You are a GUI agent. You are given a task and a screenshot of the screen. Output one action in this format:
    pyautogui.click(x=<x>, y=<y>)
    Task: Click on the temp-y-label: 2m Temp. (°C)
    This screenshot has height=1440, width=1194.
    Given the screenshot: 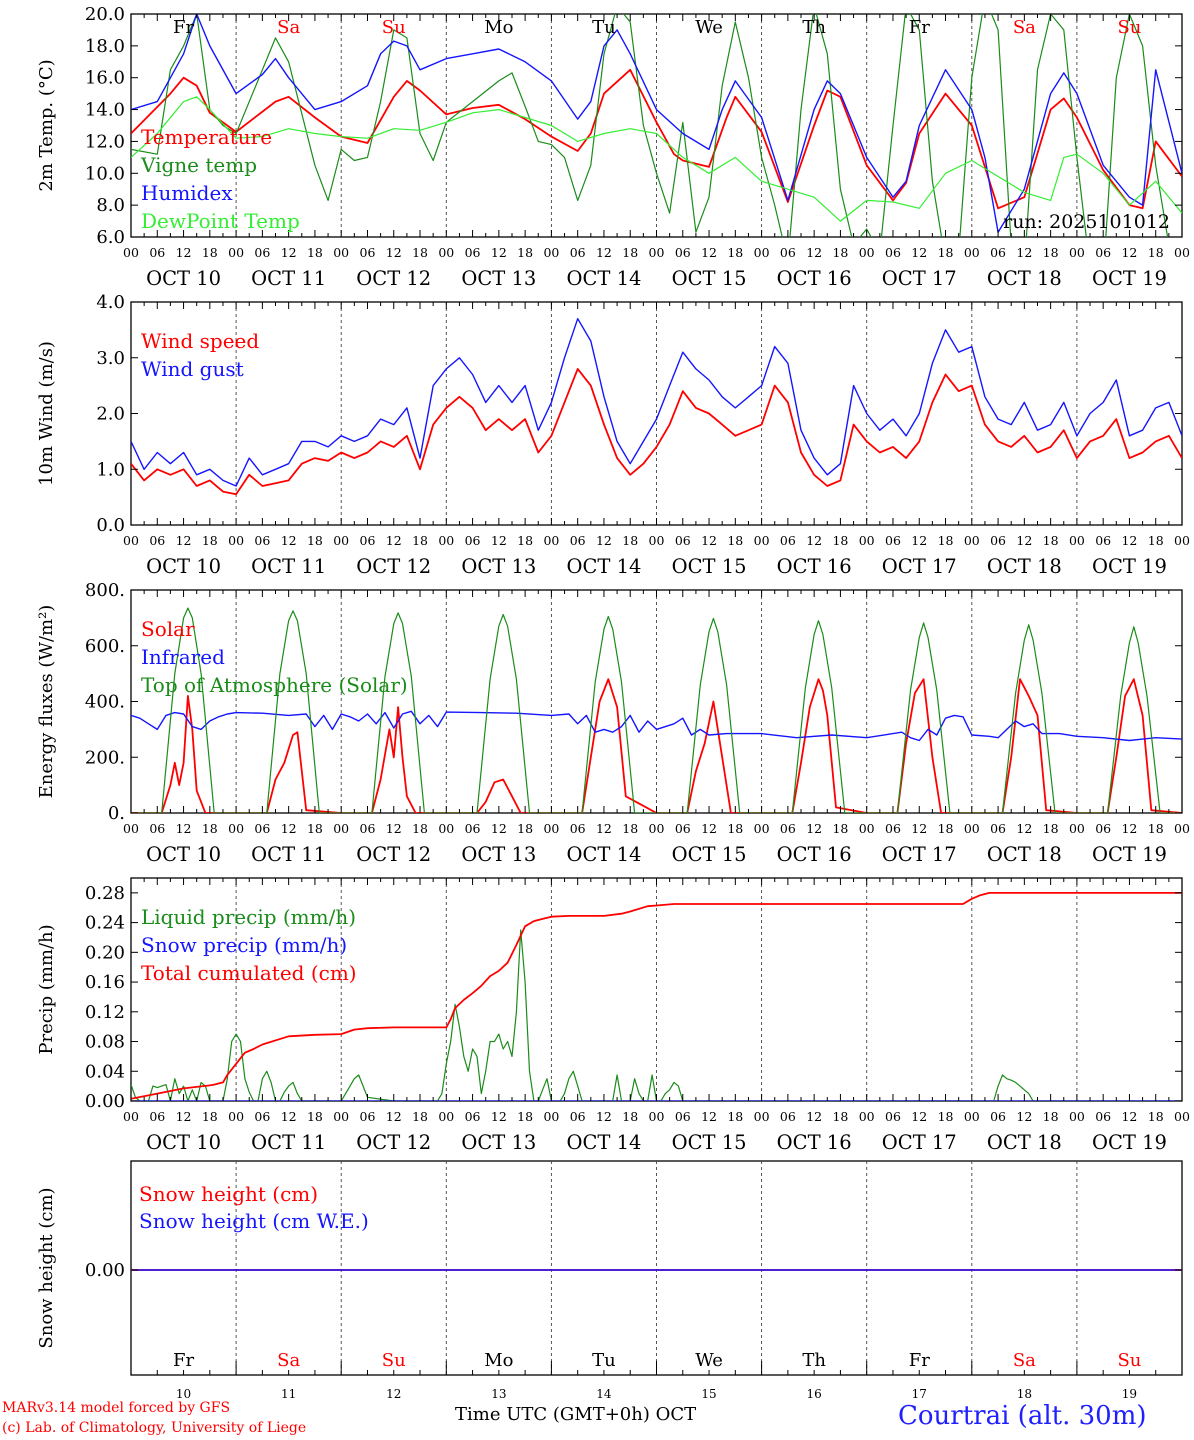 What is the action you would take?
    pyautogui.click(x=46, y=125)
    